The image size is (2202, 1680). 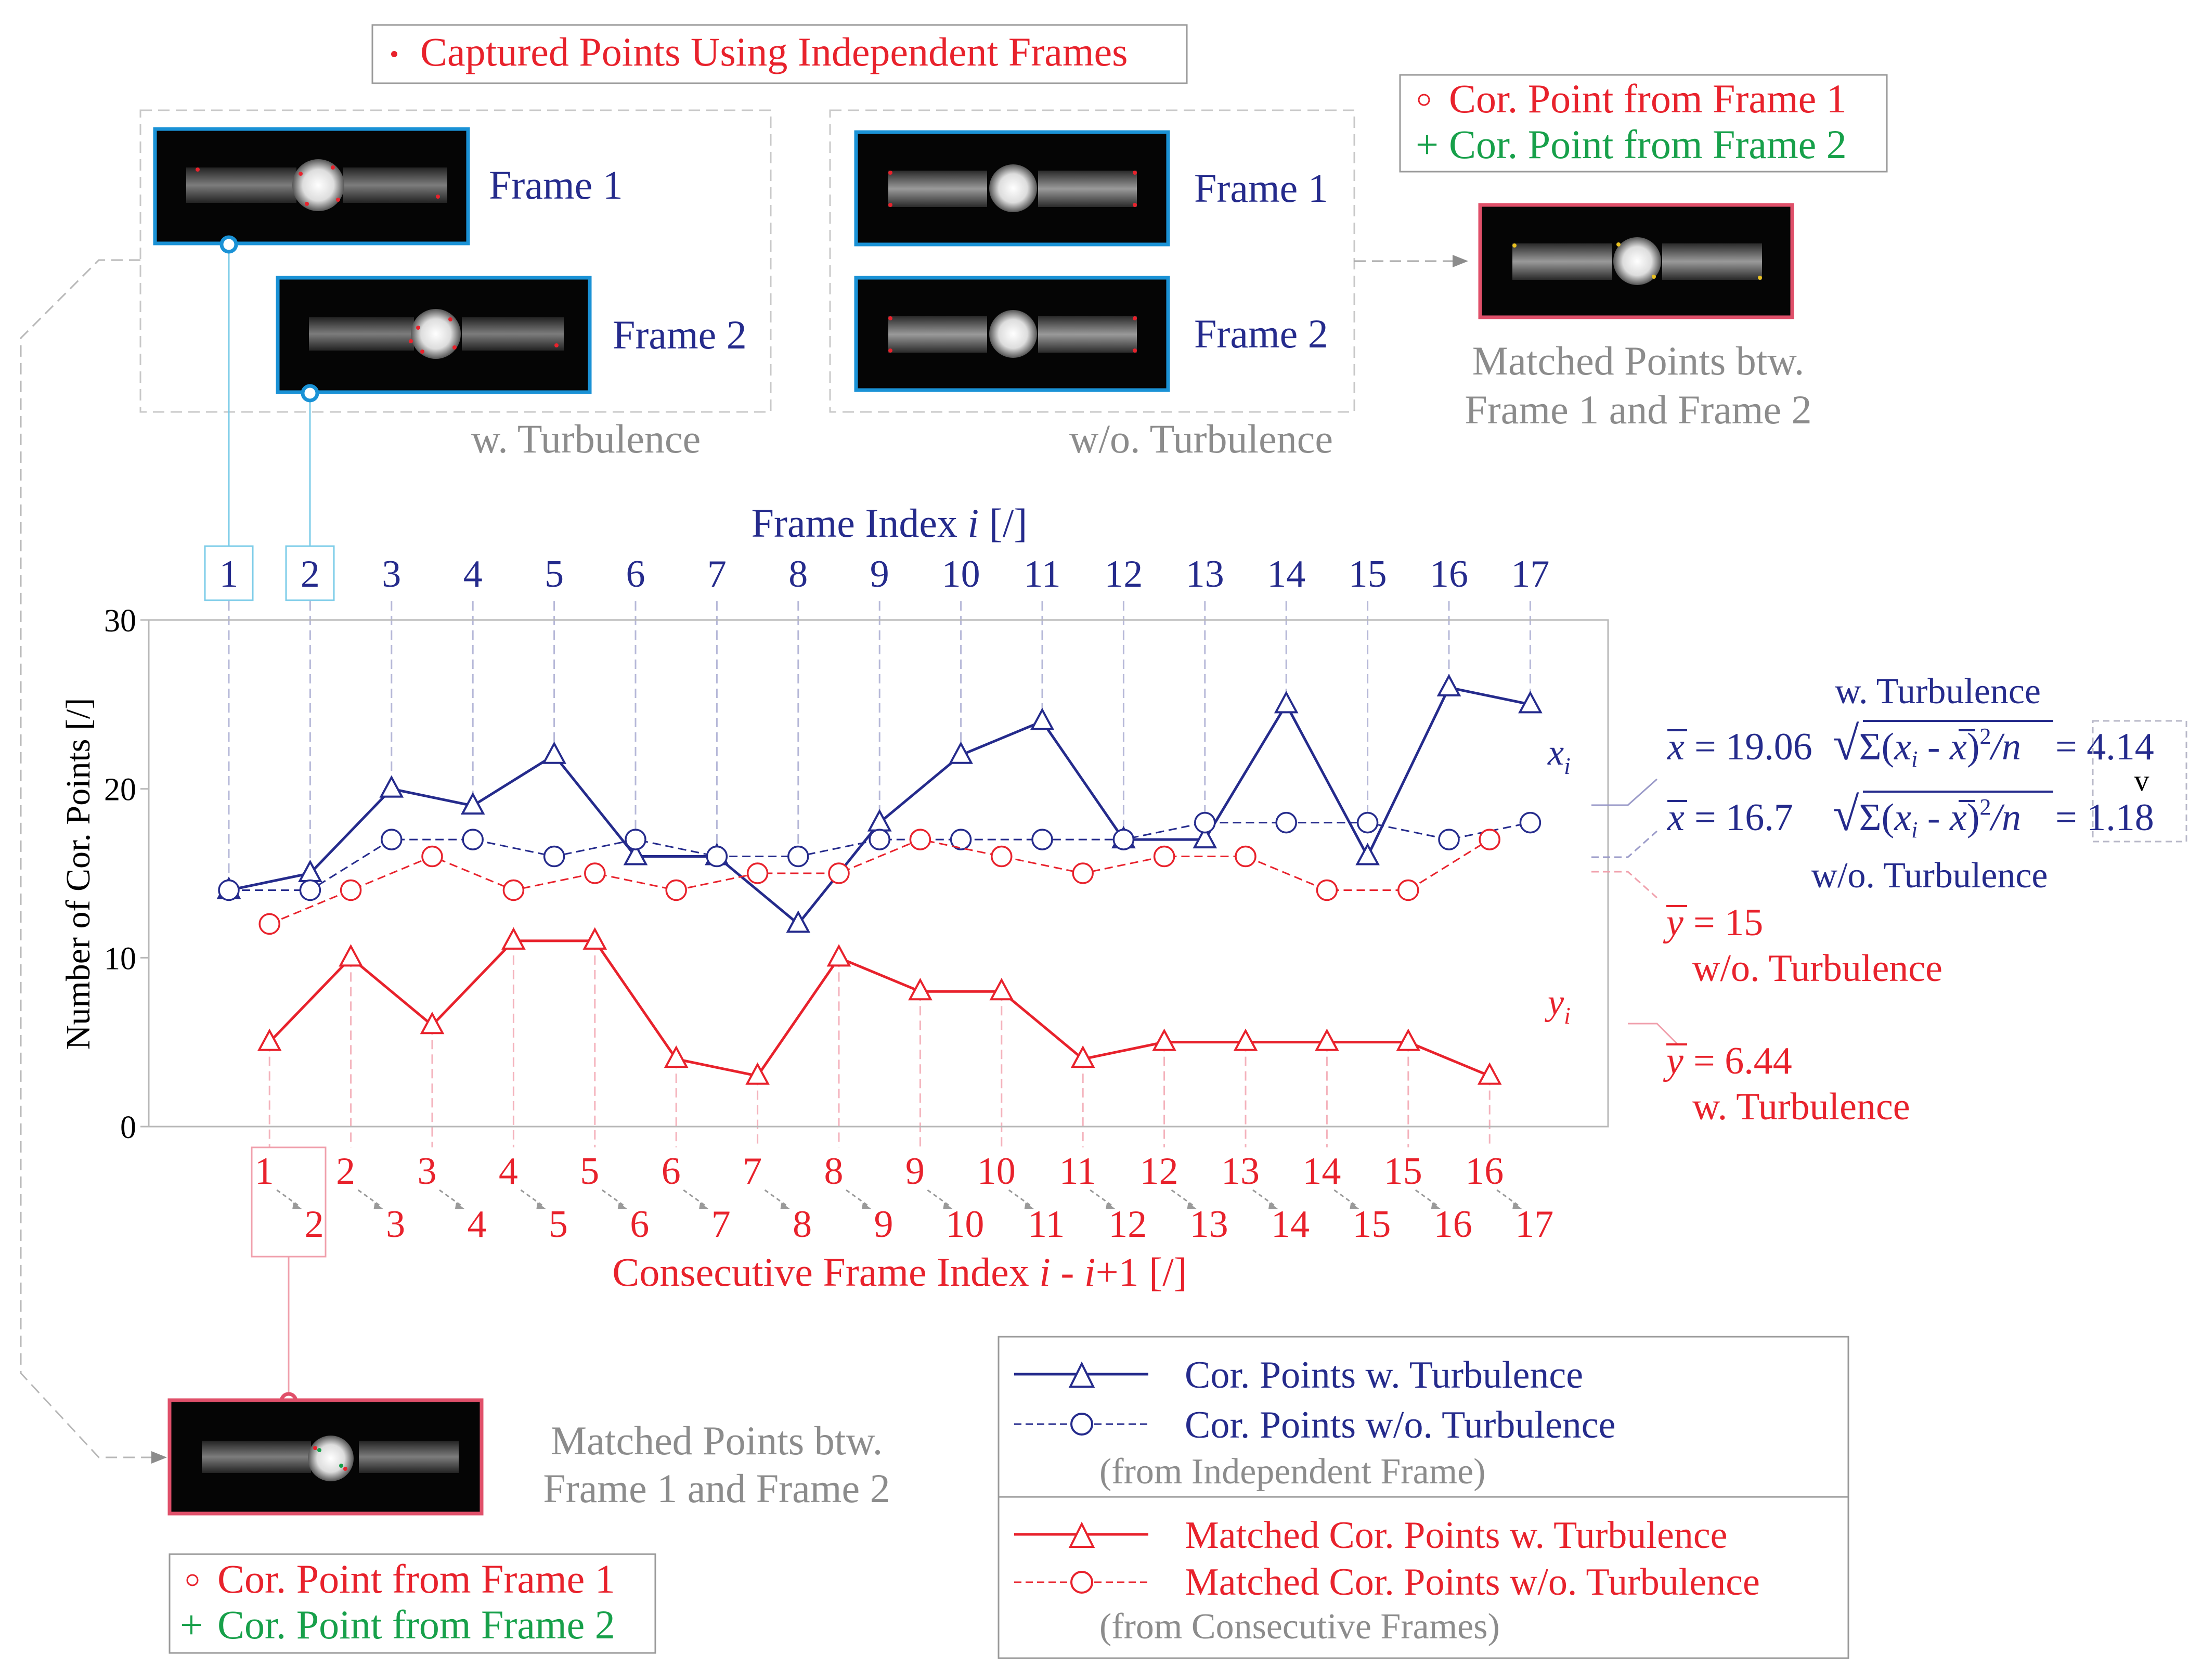 I want to click on matched-thumbnail-top, so click(x=1636, y=261).